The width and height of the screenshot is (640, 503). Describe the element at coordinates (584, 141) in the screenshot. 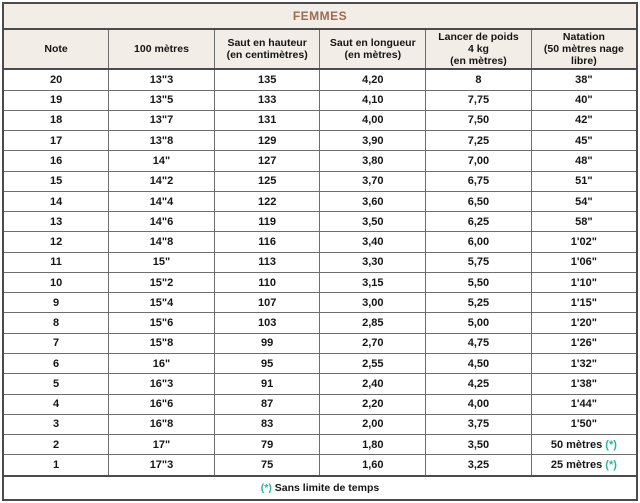

I see `table-cell: 45"` at that location.